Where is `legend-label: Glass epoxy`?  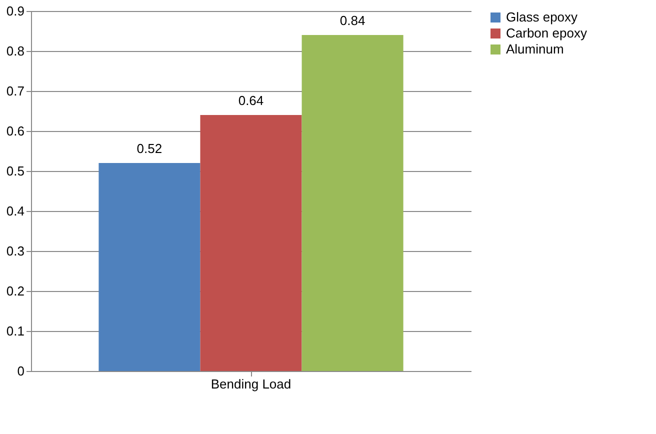
legend-label: Glass epoxy is located at coordinates (542, 17).